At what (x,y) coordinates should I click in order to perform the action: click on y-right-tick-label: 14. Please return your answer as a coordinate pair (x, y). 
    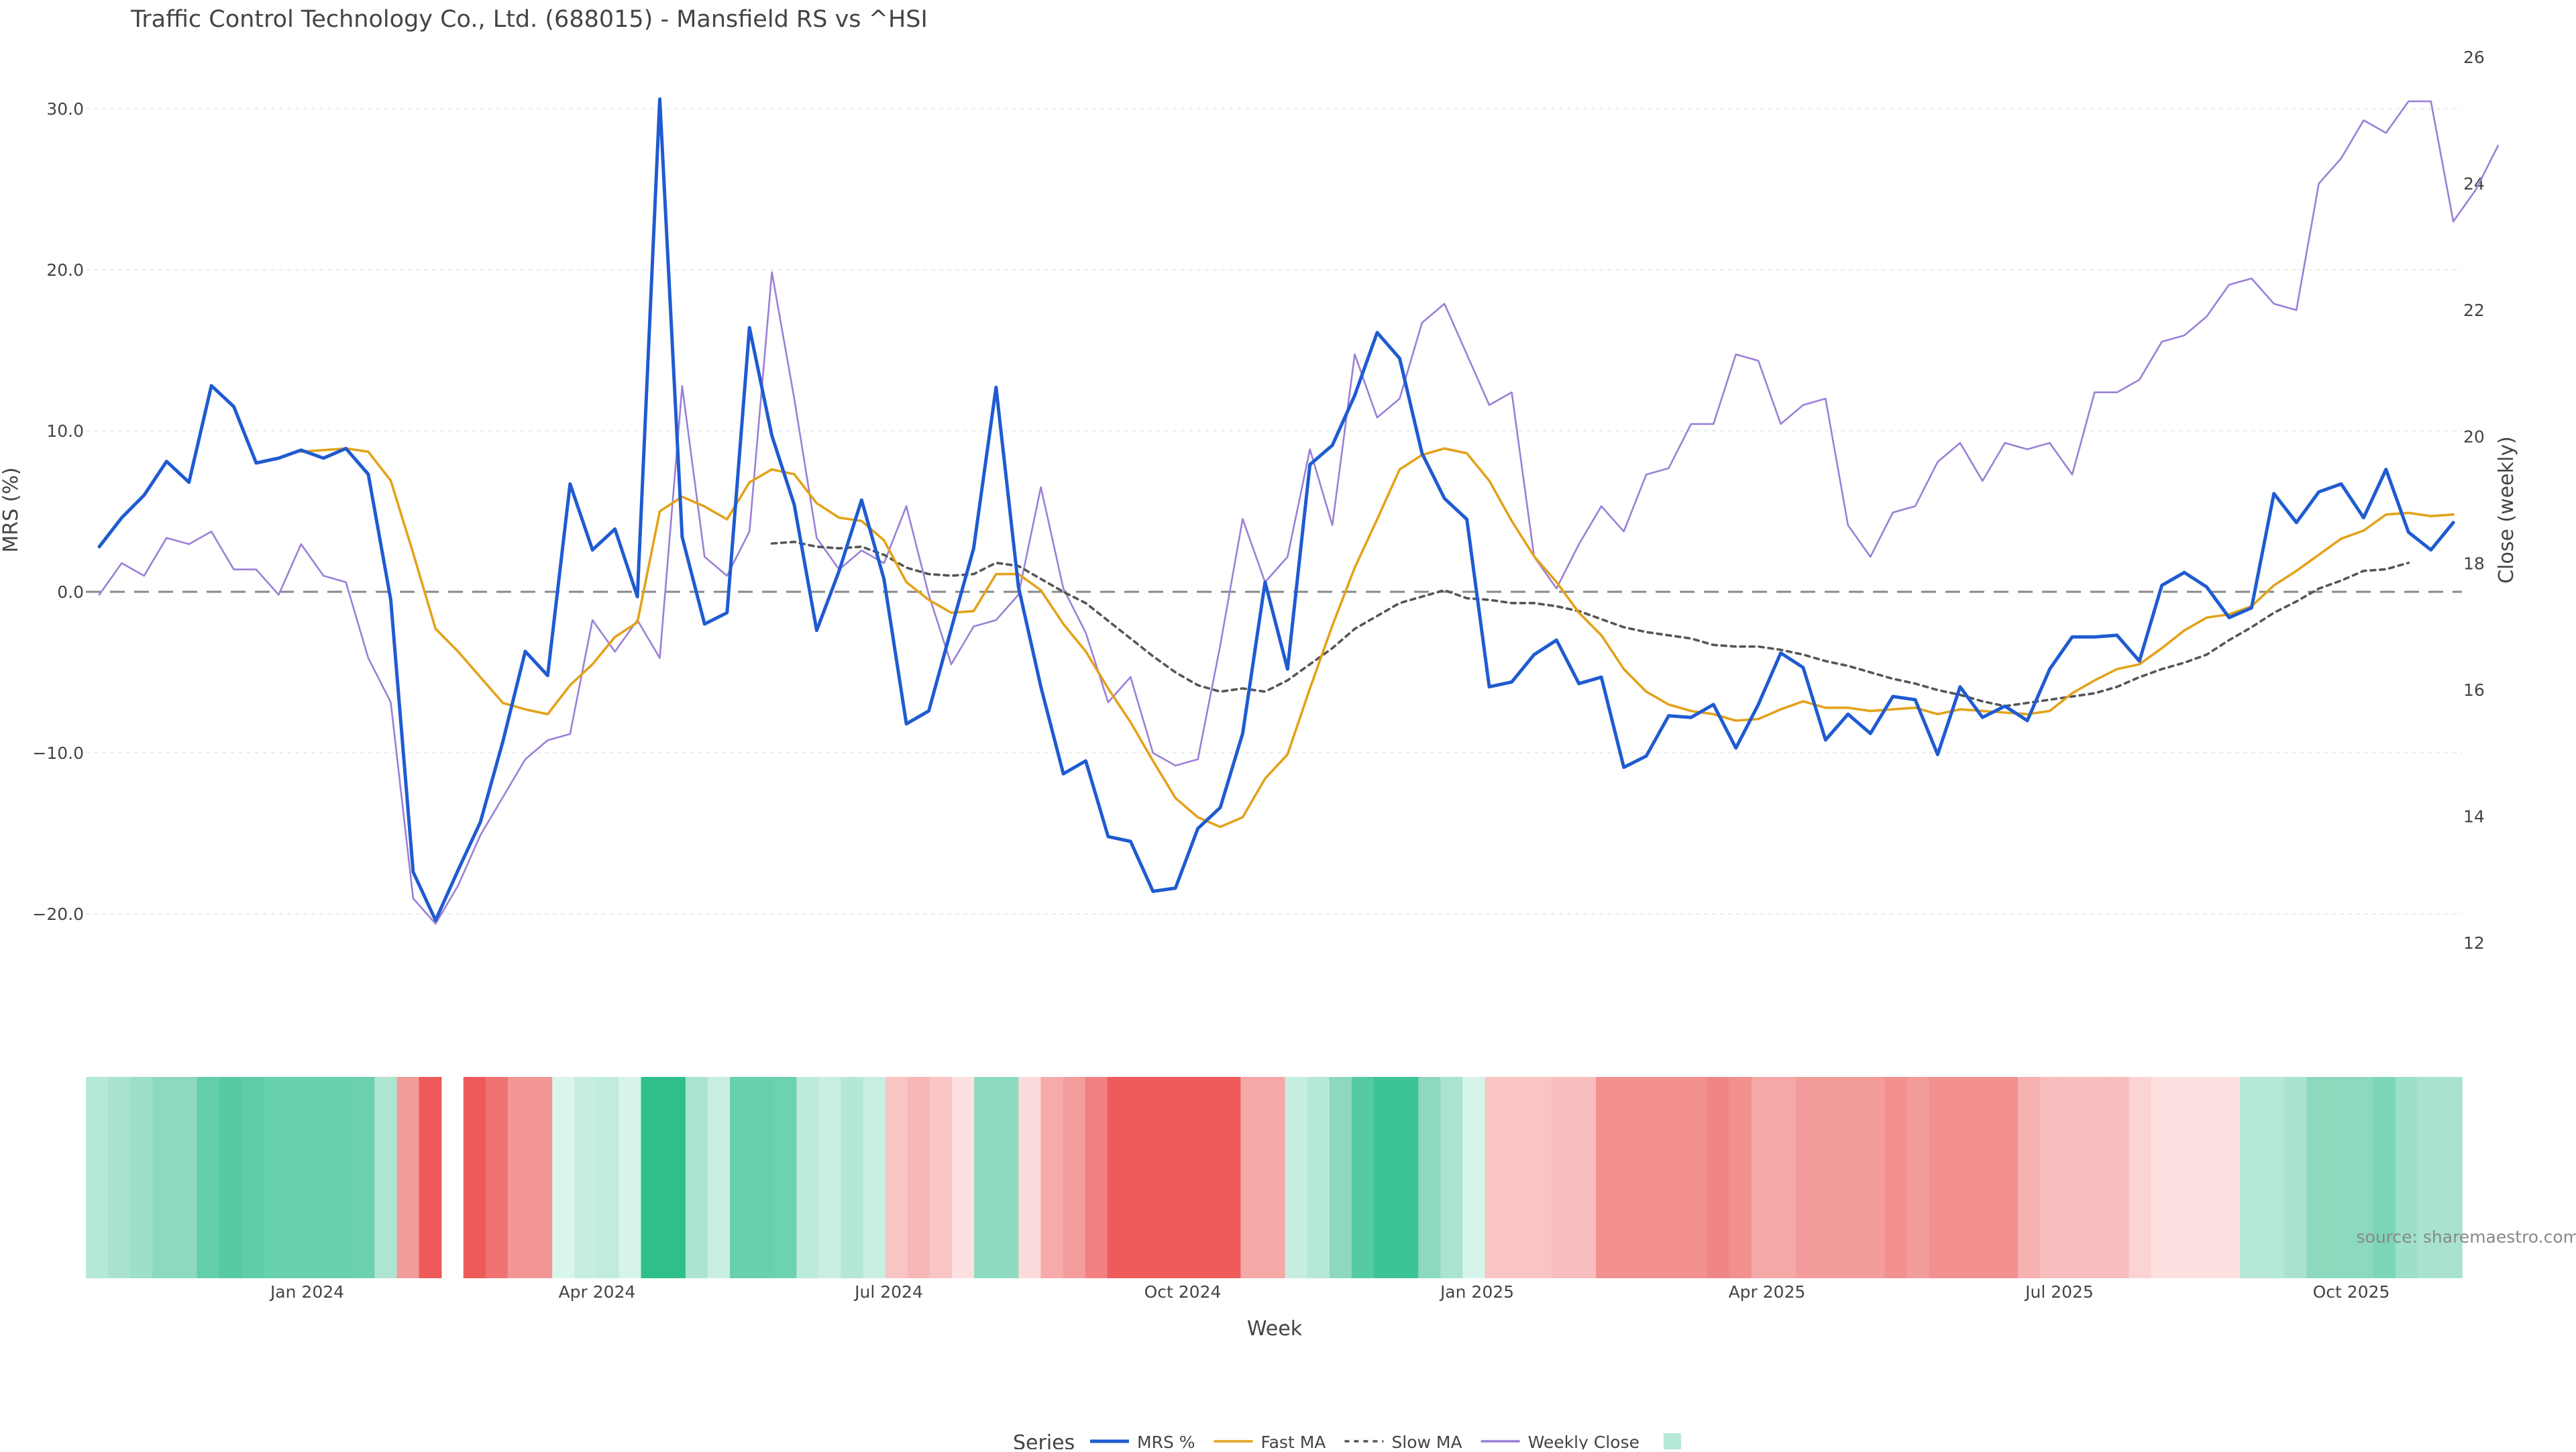
    Looking at the image, I should click on (2474, 817).